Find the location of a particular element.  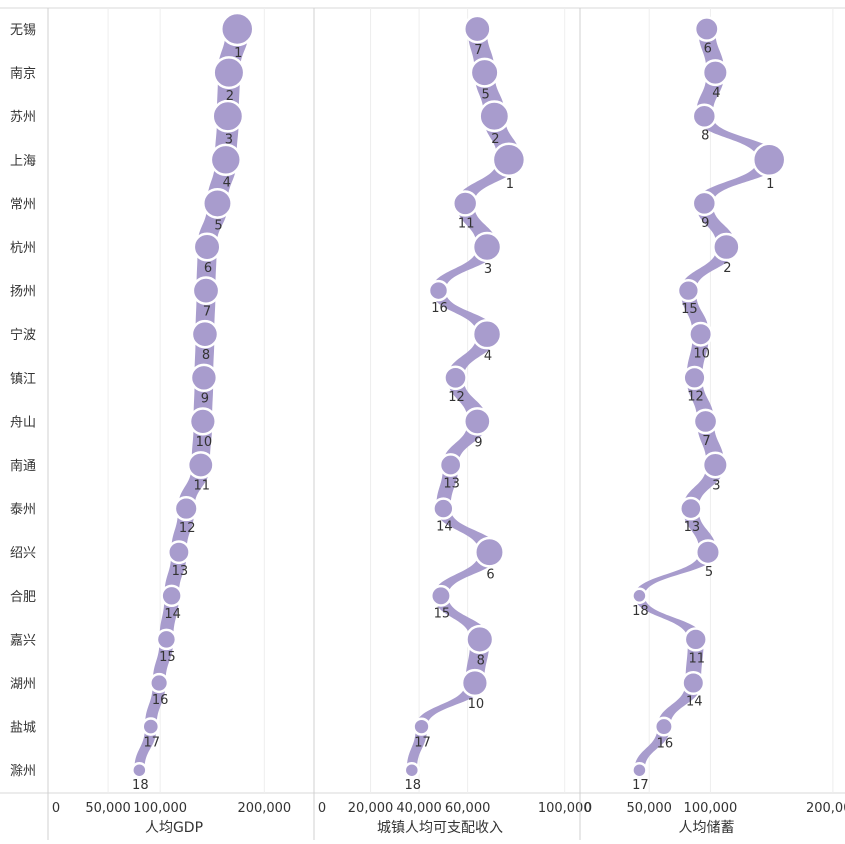

rank-label: 2 is located at coordinates (495, 139).